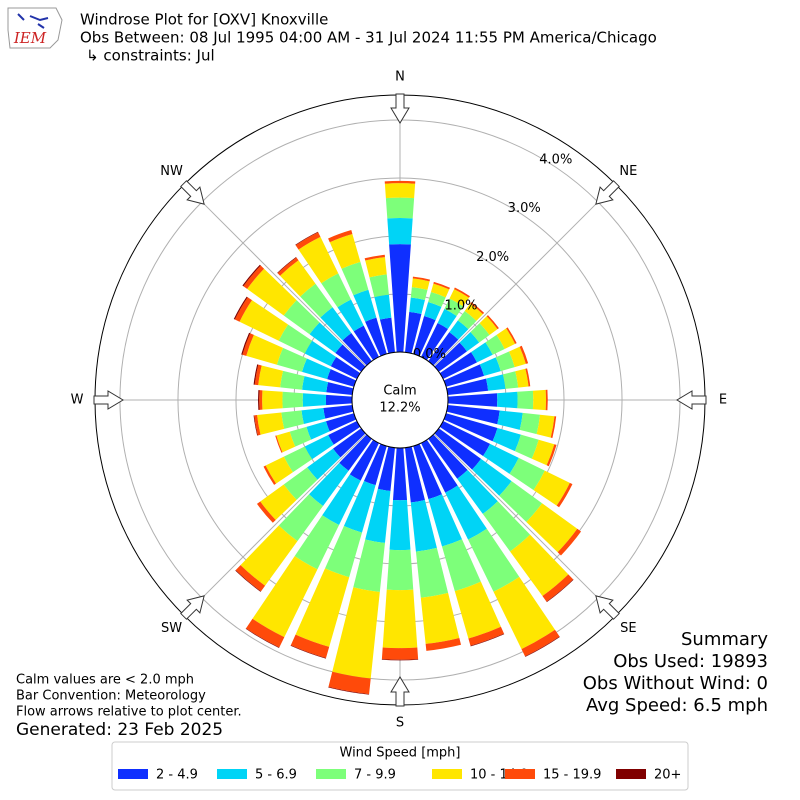 The image size is (800, 800). I want to click on summary-line: Obs Used: 19893, so click(690, 661).